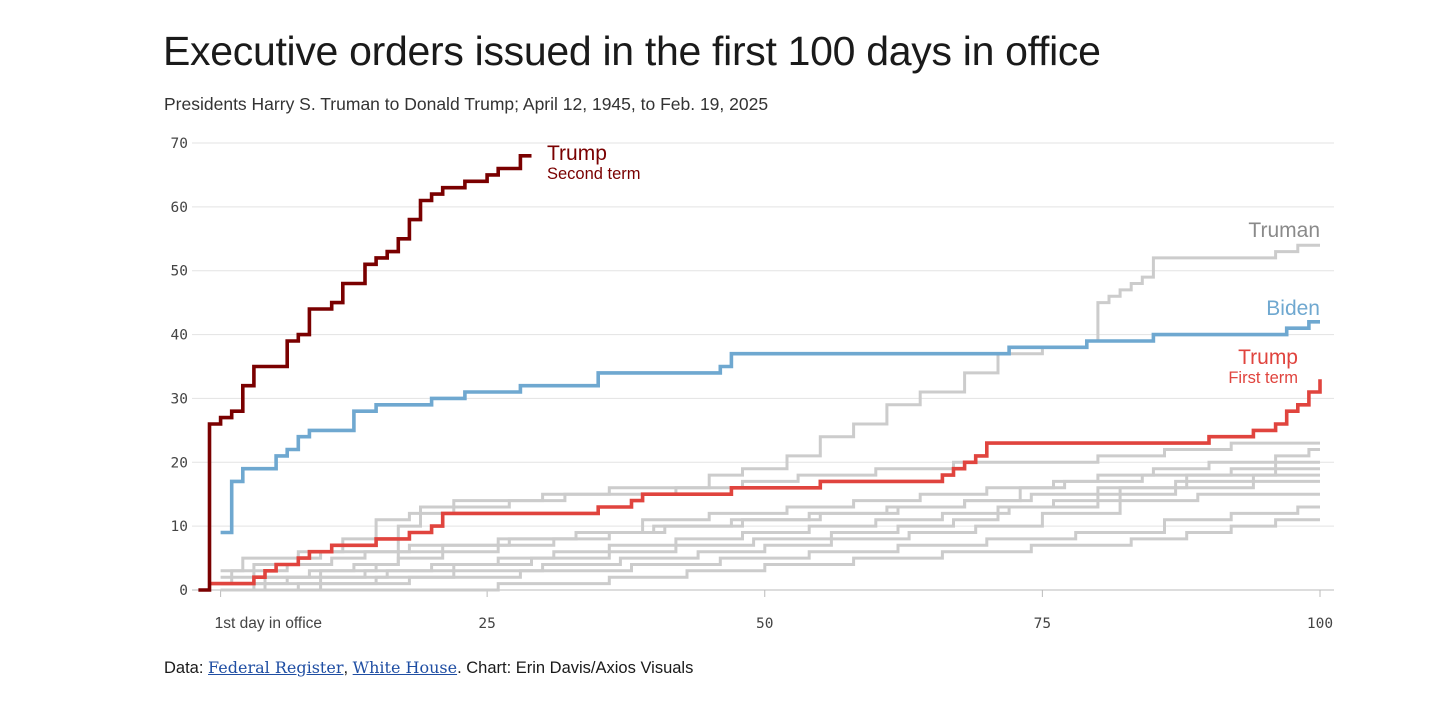 The width and height of the screenshot is (1456, 726). I want to click on series-label-line: Second term, so click(594, 174).